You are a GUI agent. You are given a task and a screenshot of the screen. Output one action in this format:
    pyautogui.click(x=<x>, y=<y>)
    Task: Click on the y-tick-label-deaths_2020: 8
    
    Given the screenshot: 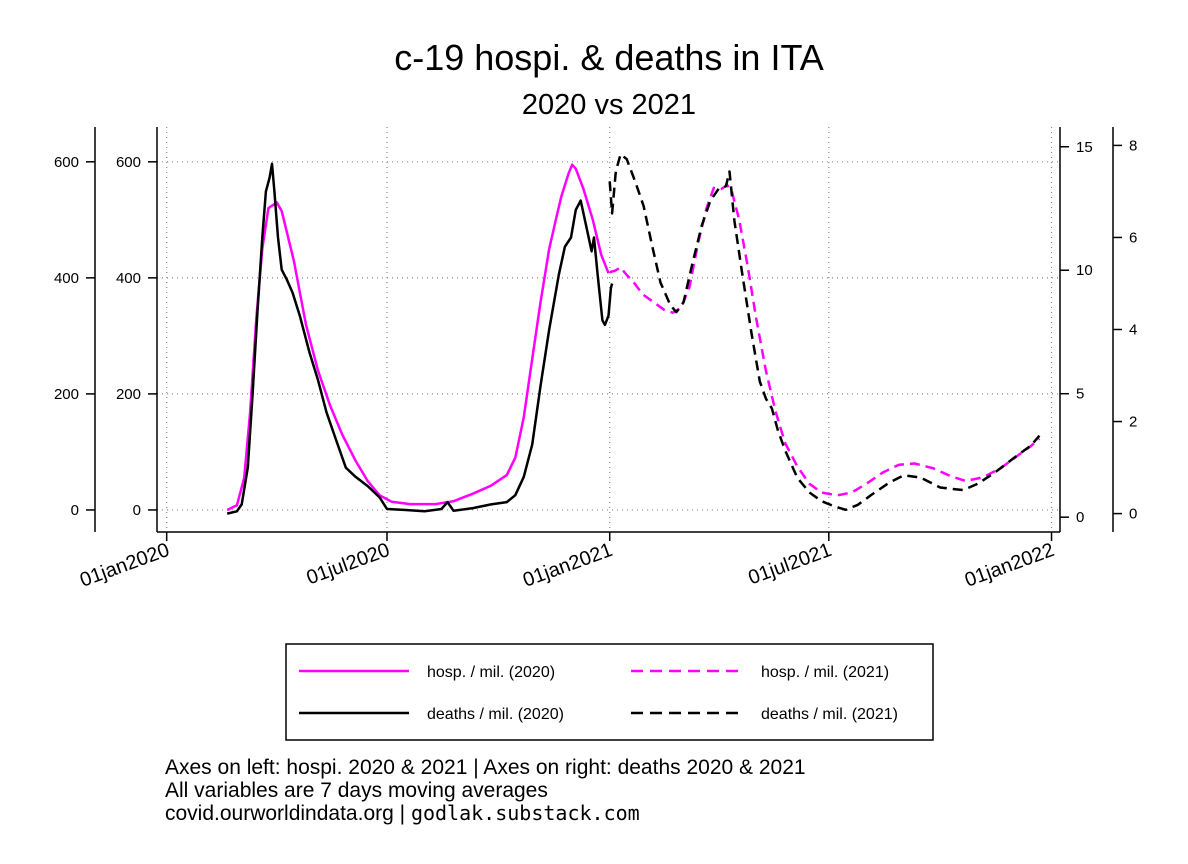 What is the action you would take?
    pyautogui.click(x=1133, y=145)
    